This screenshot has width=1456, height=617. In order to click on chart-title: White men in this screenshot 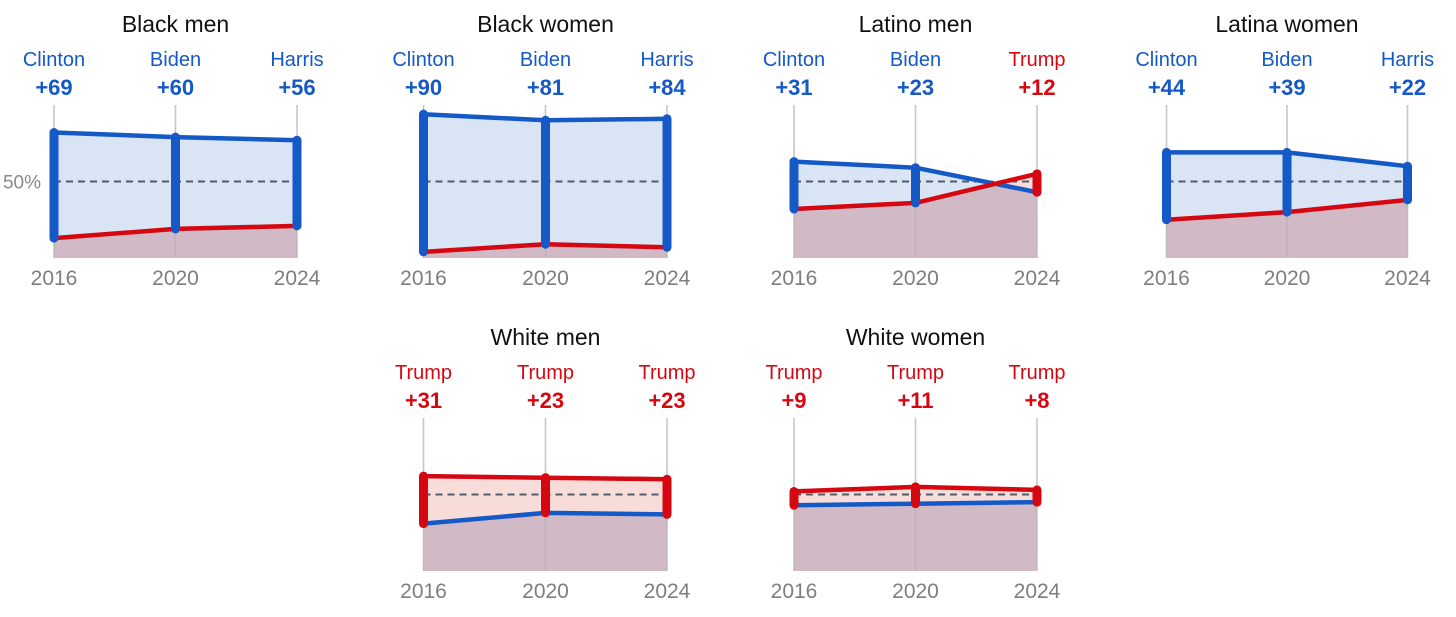, I will do `click(546, 337)`.